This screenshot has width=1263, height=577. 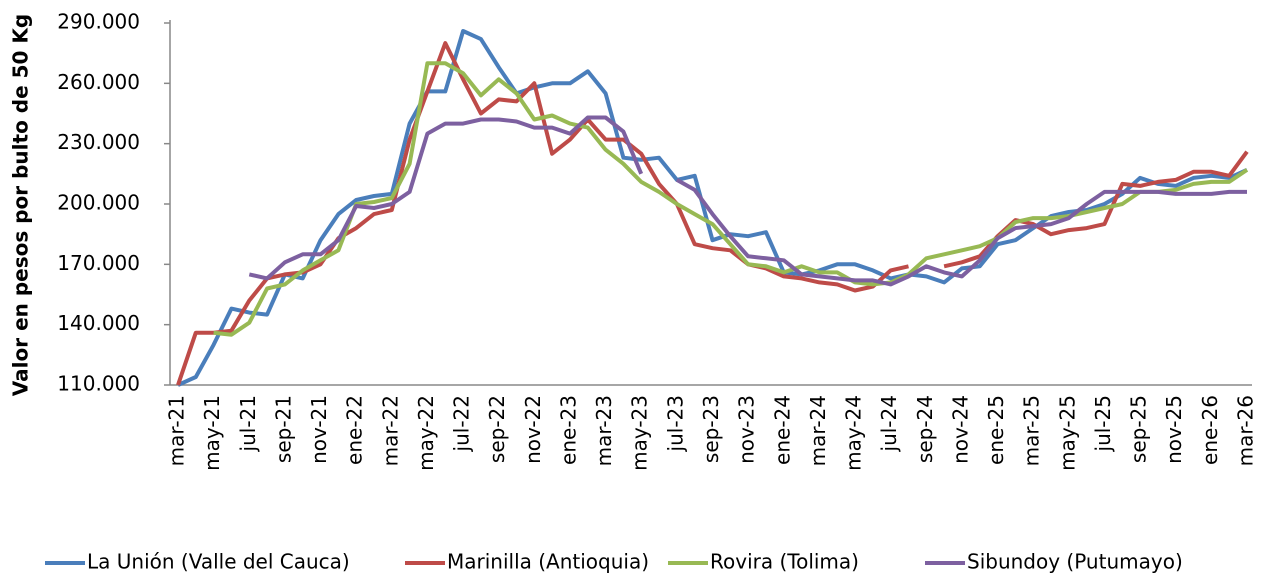 I want to click on x-tick-label: may-25, so click(x=1067, y=433).